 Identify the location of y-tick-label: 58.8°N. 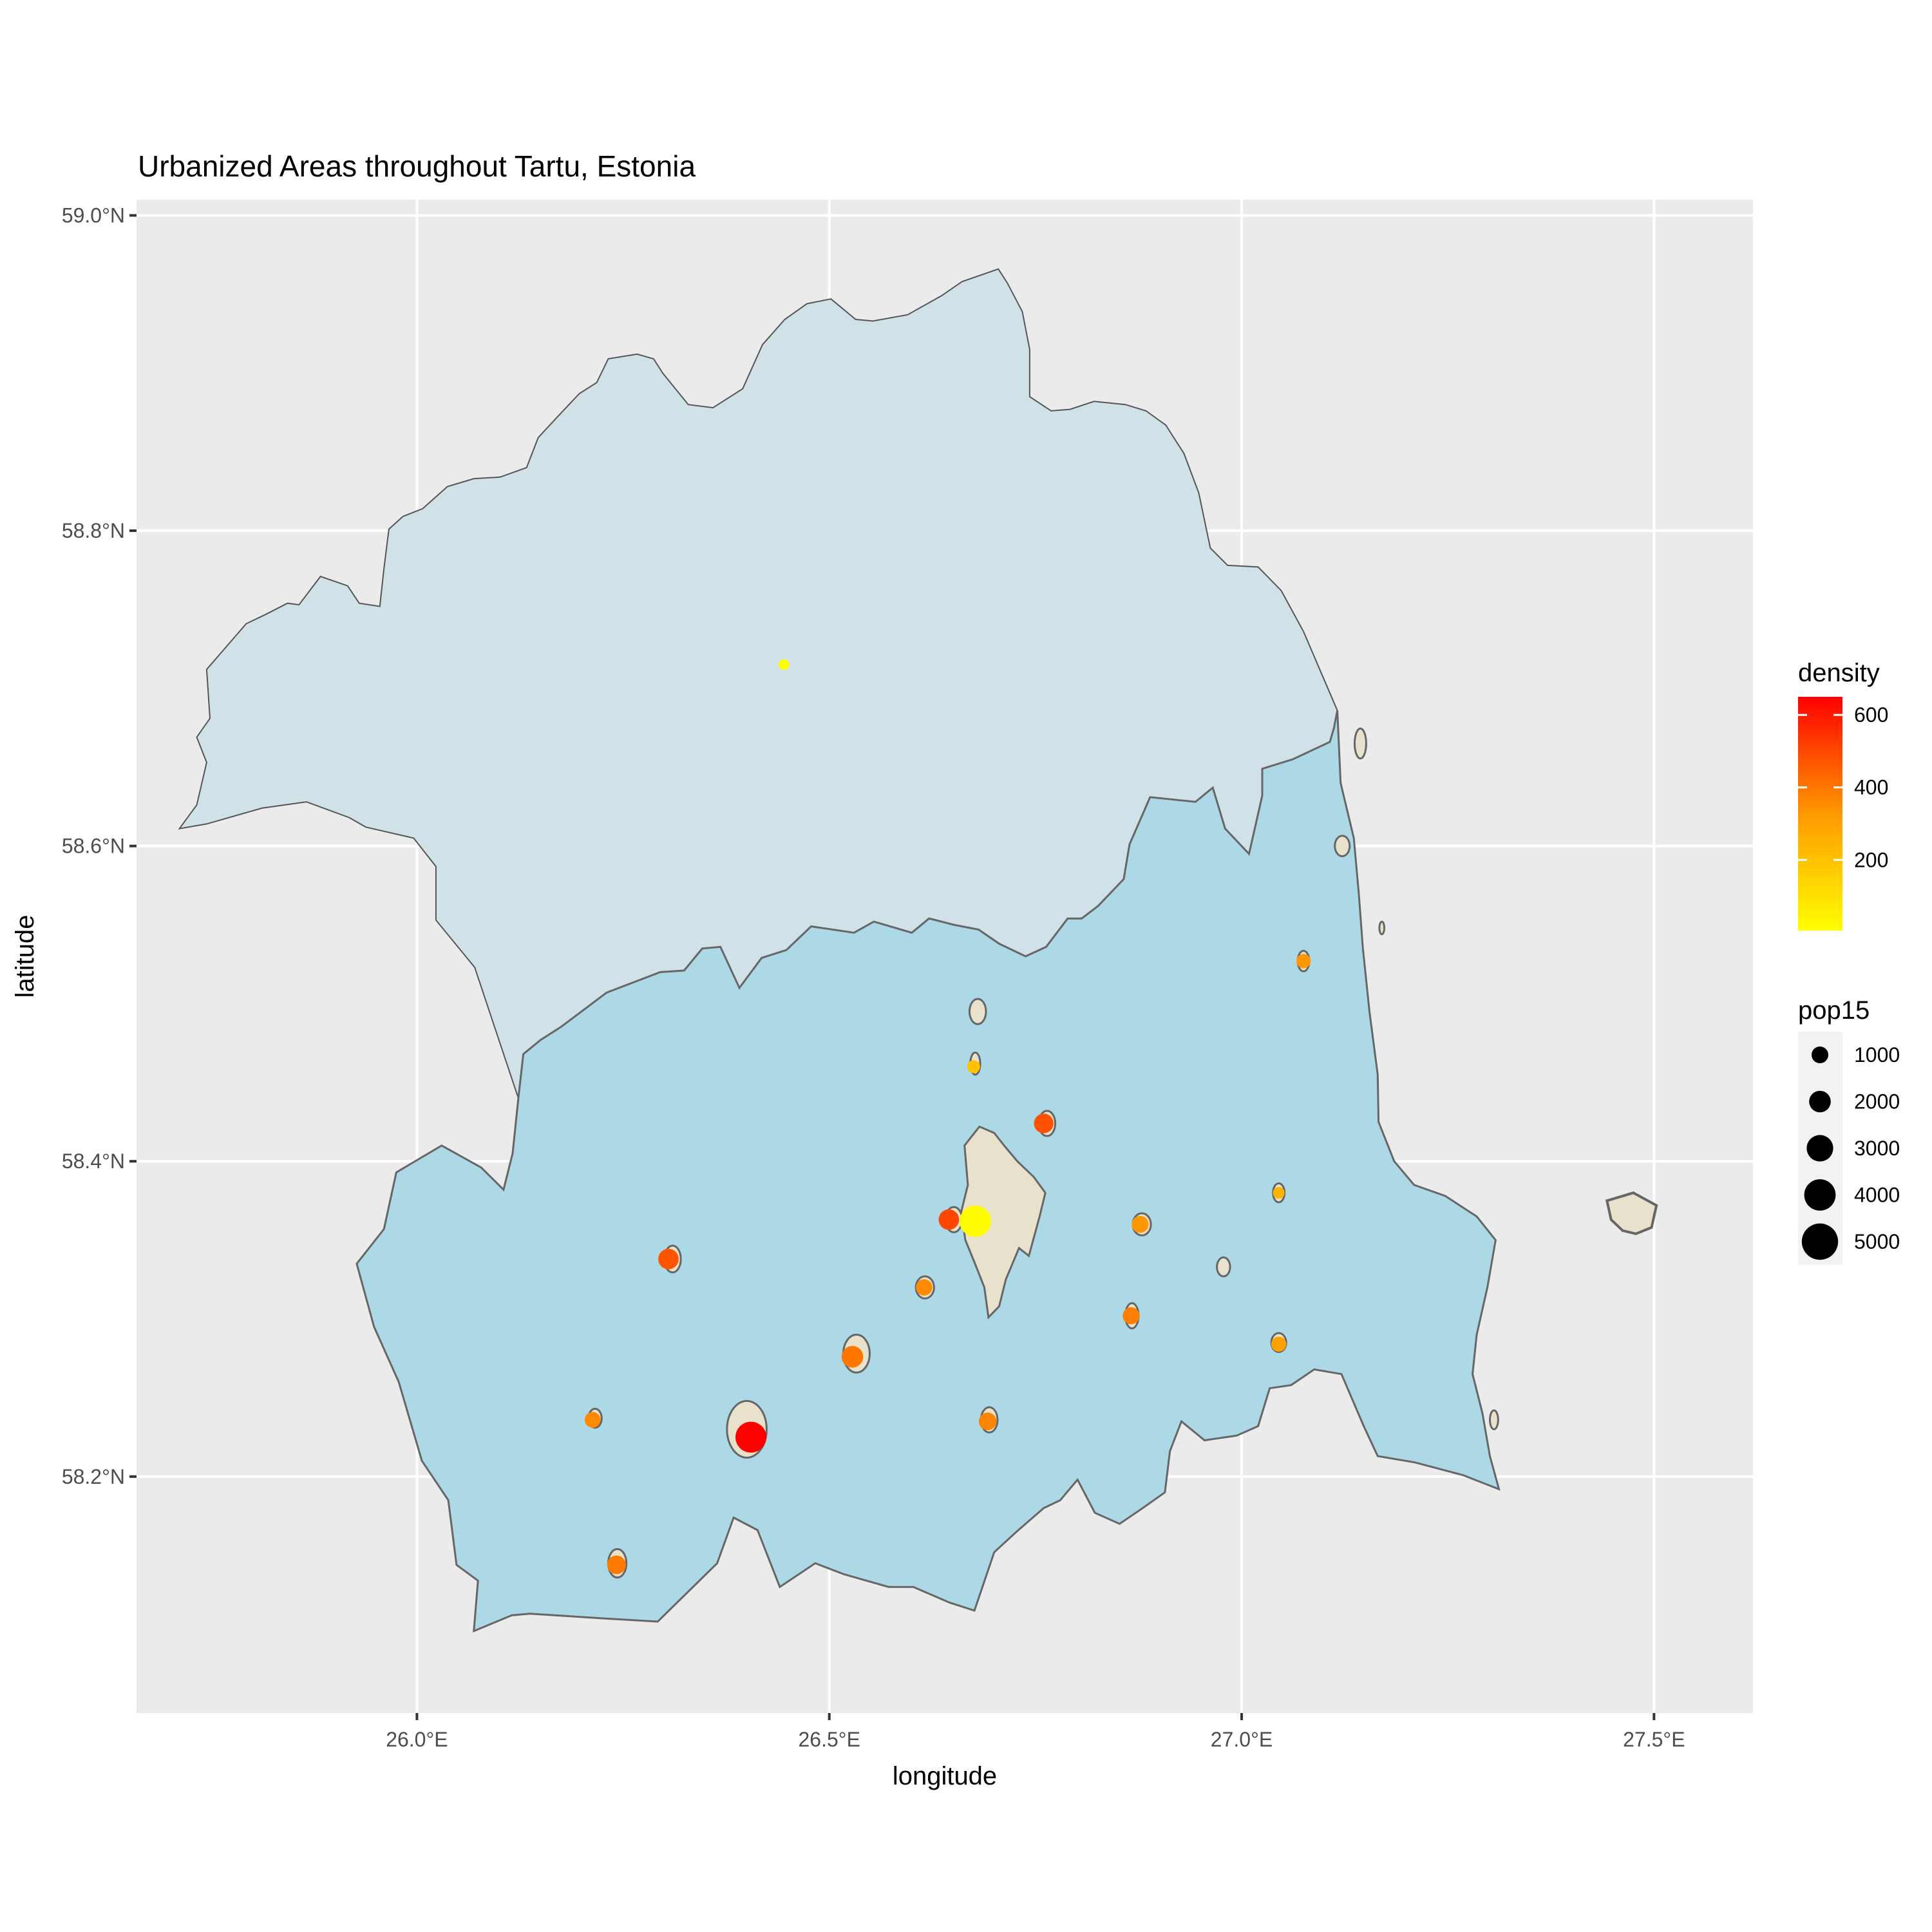
(93, 530).